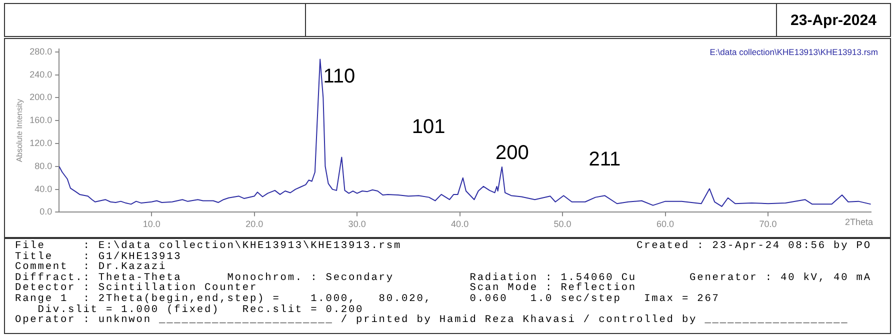  Describe the element at coordinates (858, 222) in the screenshot. I see `x-axis-title: 2Theta` at that location.